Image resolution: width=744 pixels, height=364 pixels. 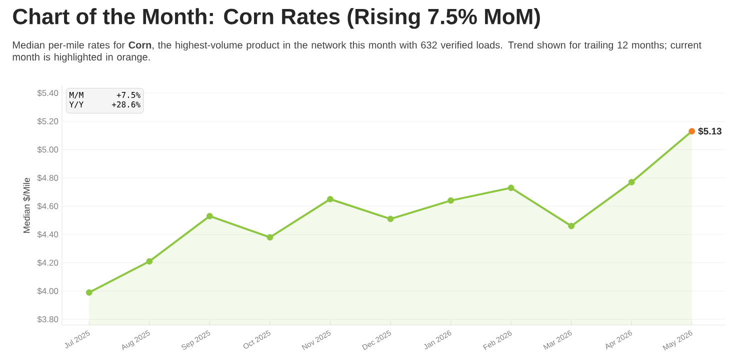 I want to click on y-tick-label: $4.60, so click(x=47, y=206).